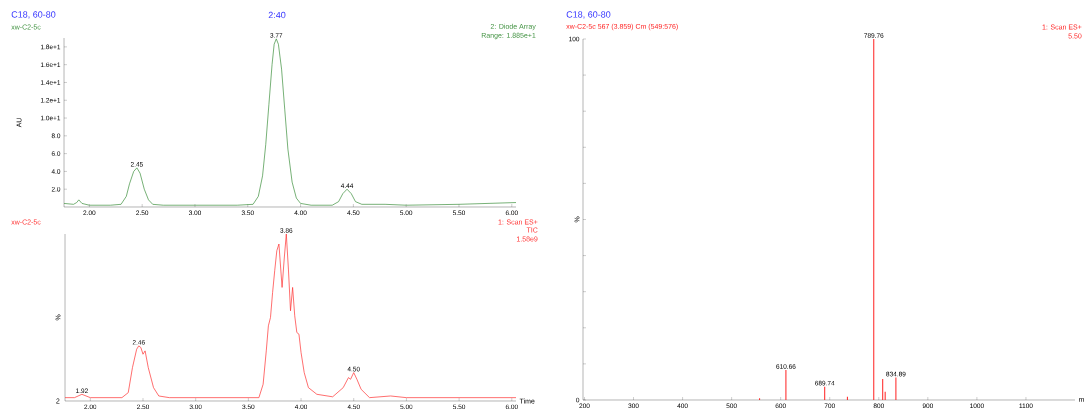 The width and height of the screenshot is (1084, 409). I want to click on text: 2:40, so click(277, 15).